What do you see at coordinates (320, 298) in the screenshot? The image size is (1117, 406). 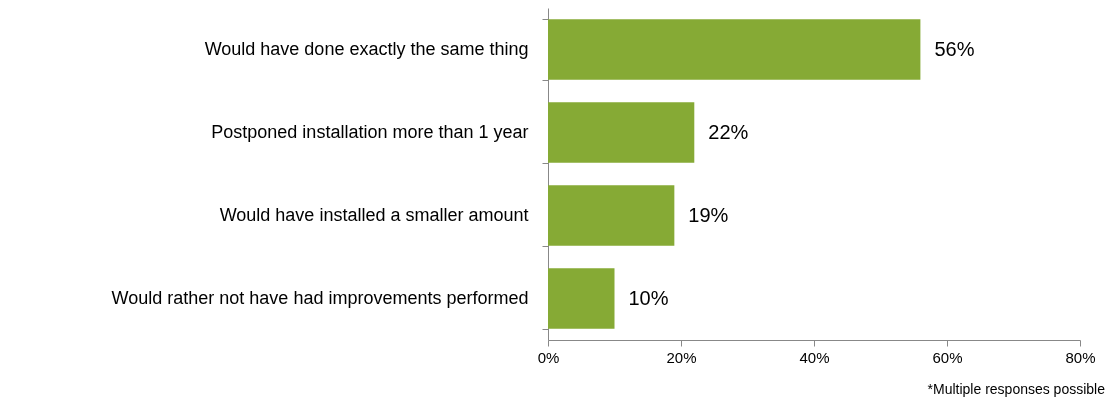 I see `y-tick-label: Would rather not have had improvements performed` at bounding box center [320, 298].